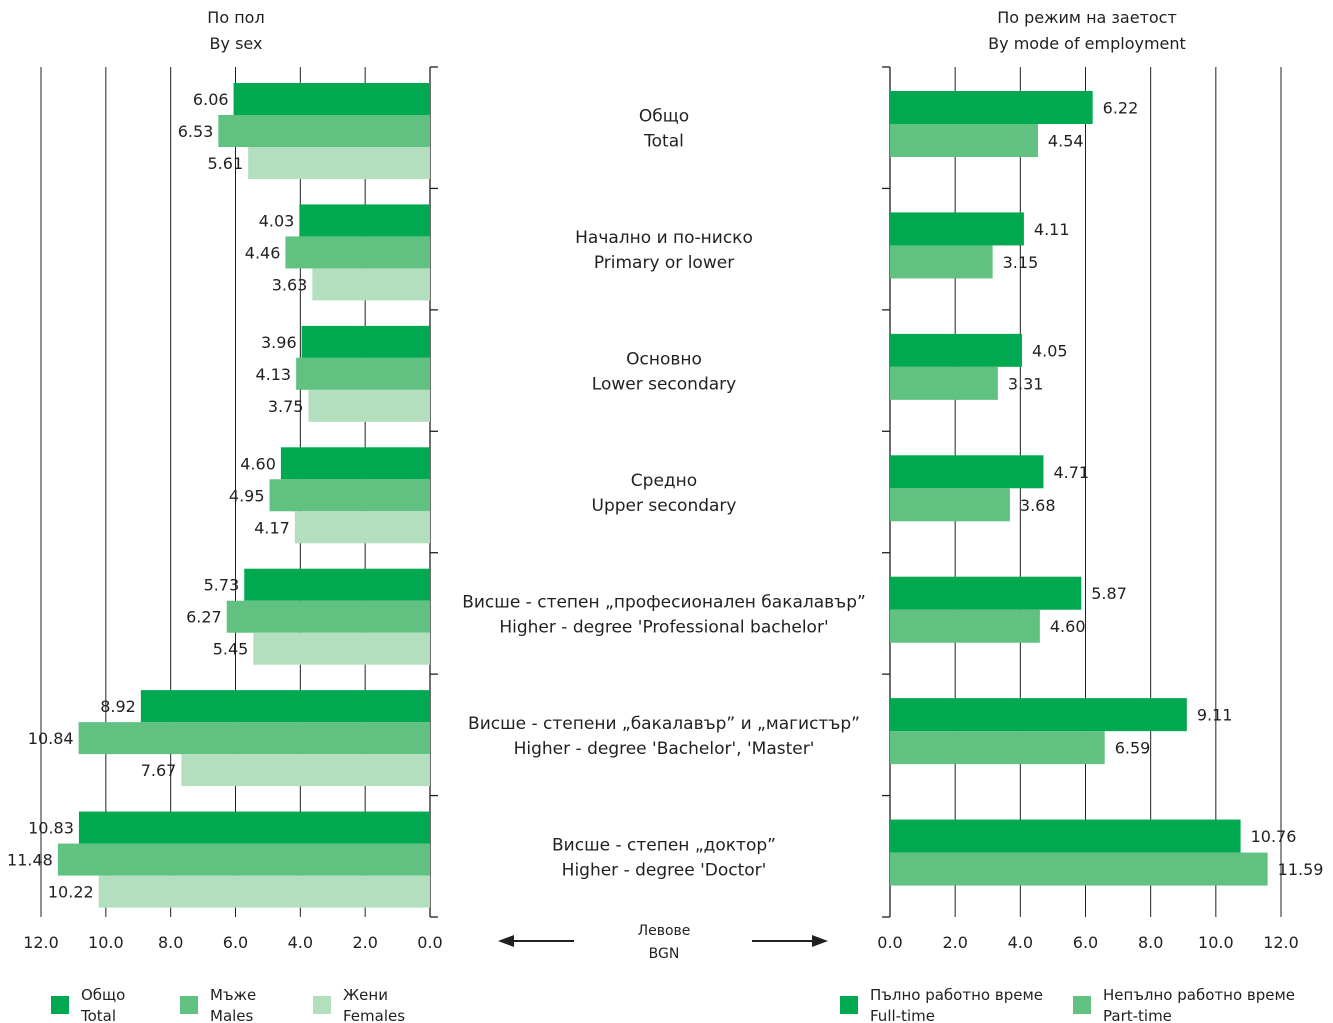 This screenshot has height=1023, width=1333. What do you see at coordinates (98, 1015) in the screenshot?
I see `left-legend-label-en: Total` at bounding box center [98, 1015].